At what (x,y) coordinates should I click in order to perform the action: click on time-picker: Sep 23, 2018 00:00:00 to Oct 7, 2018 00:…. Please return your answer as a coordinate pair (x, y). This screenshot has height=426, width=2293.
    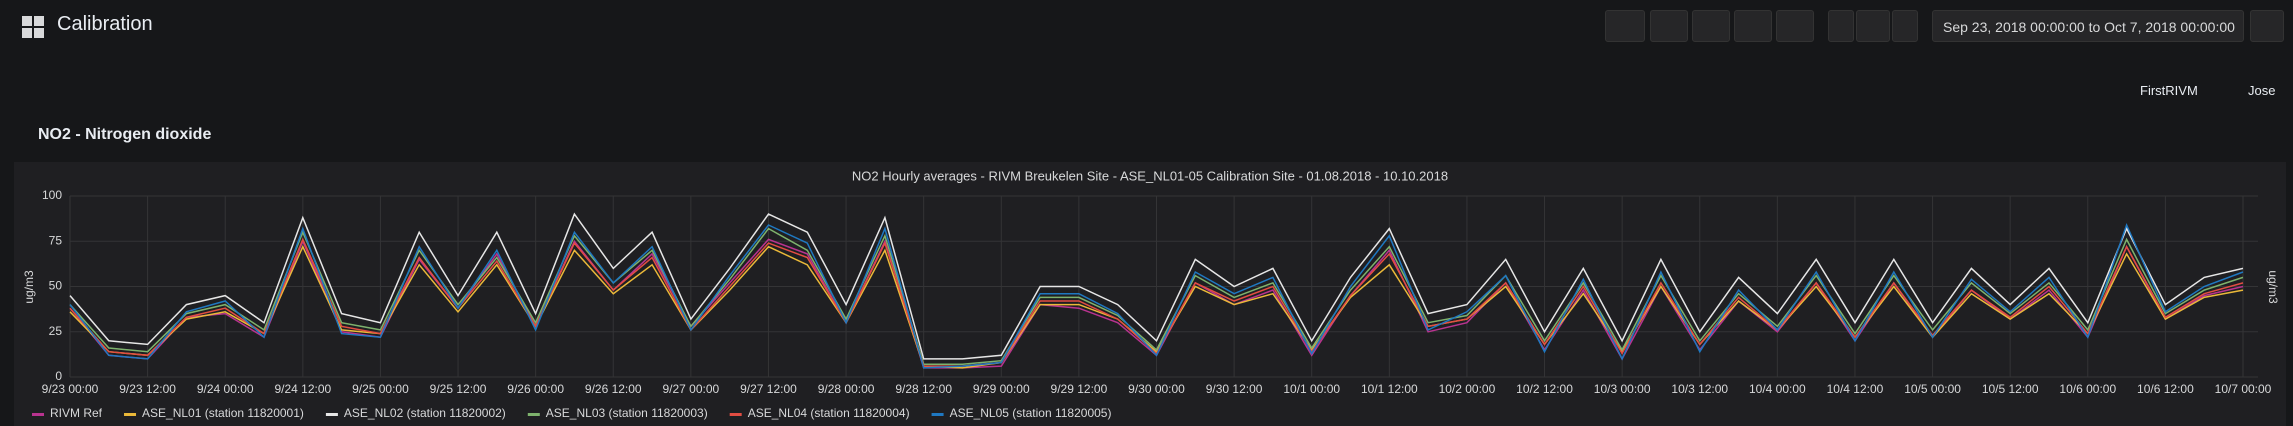
    Looking at the image, I should click on (2088, 26).